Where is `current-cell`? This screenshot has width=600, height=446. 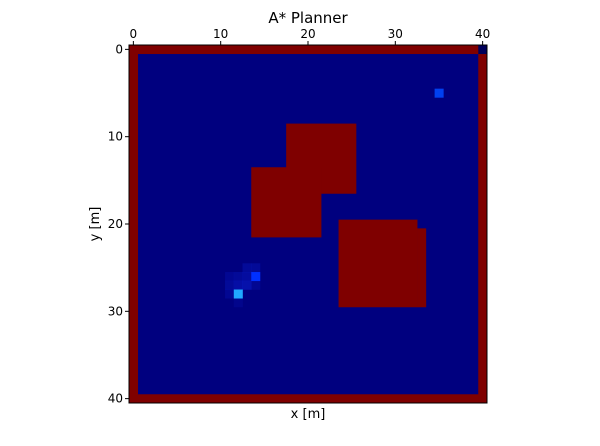 current-cell is located at coordinates (256, 277).